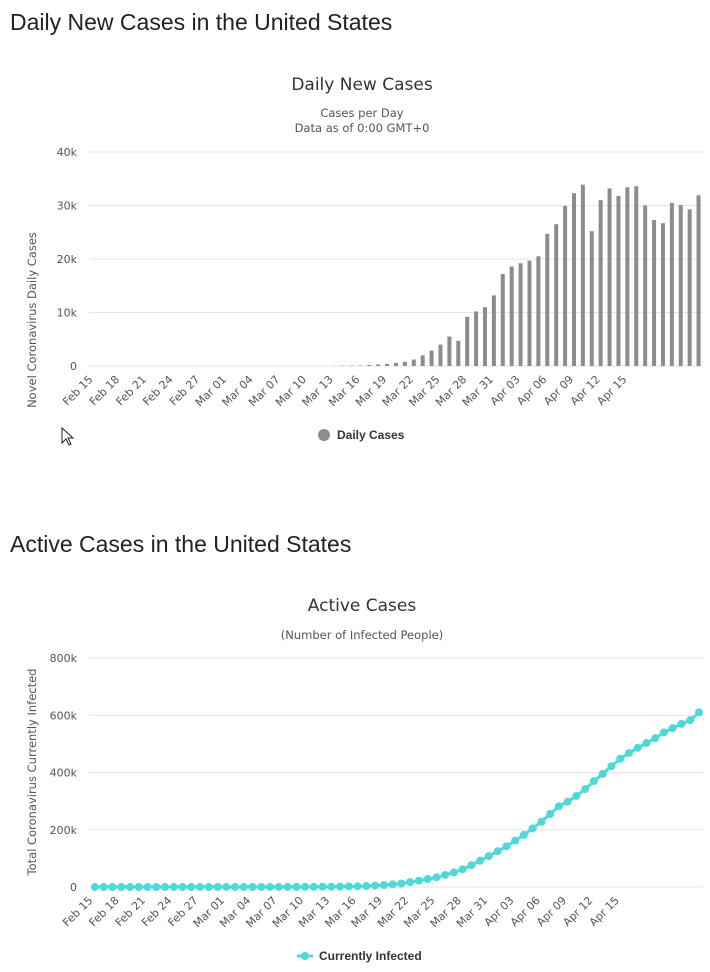  I want to click on y-tick-label: 30k, so click(67, 206).